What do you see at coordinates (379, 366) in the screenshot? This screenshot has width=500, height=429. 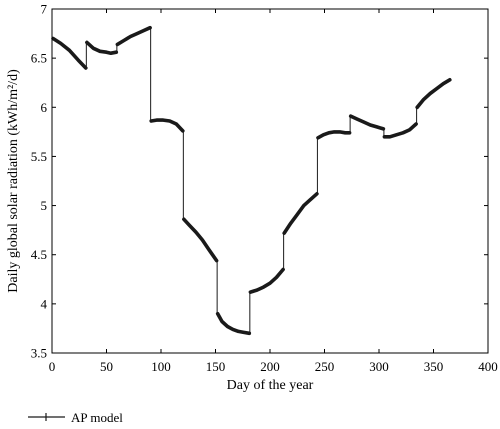 I see `x-tick-label: 300` at bounding box center [379, 366].